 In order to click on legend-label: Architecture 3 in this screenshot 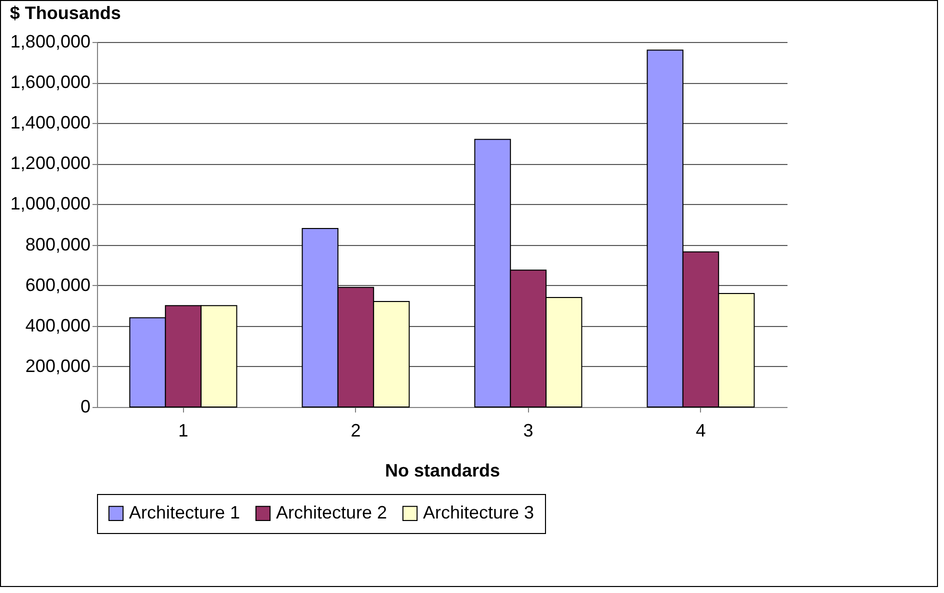, I will do `click(478, 512)`.